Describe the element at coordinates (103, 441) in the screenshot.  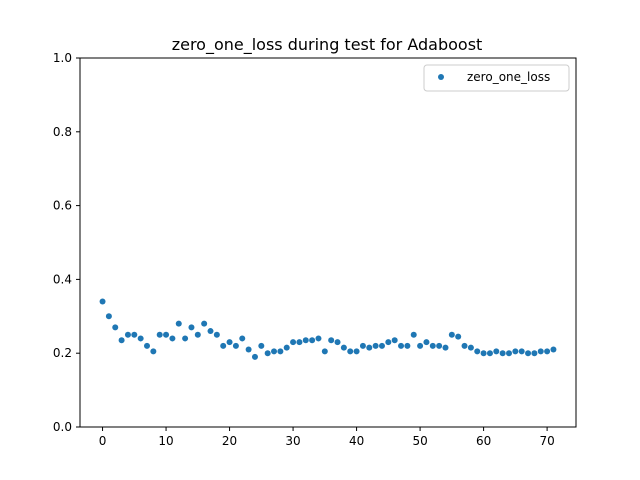
I see `x-tick-label: 0` at that location.